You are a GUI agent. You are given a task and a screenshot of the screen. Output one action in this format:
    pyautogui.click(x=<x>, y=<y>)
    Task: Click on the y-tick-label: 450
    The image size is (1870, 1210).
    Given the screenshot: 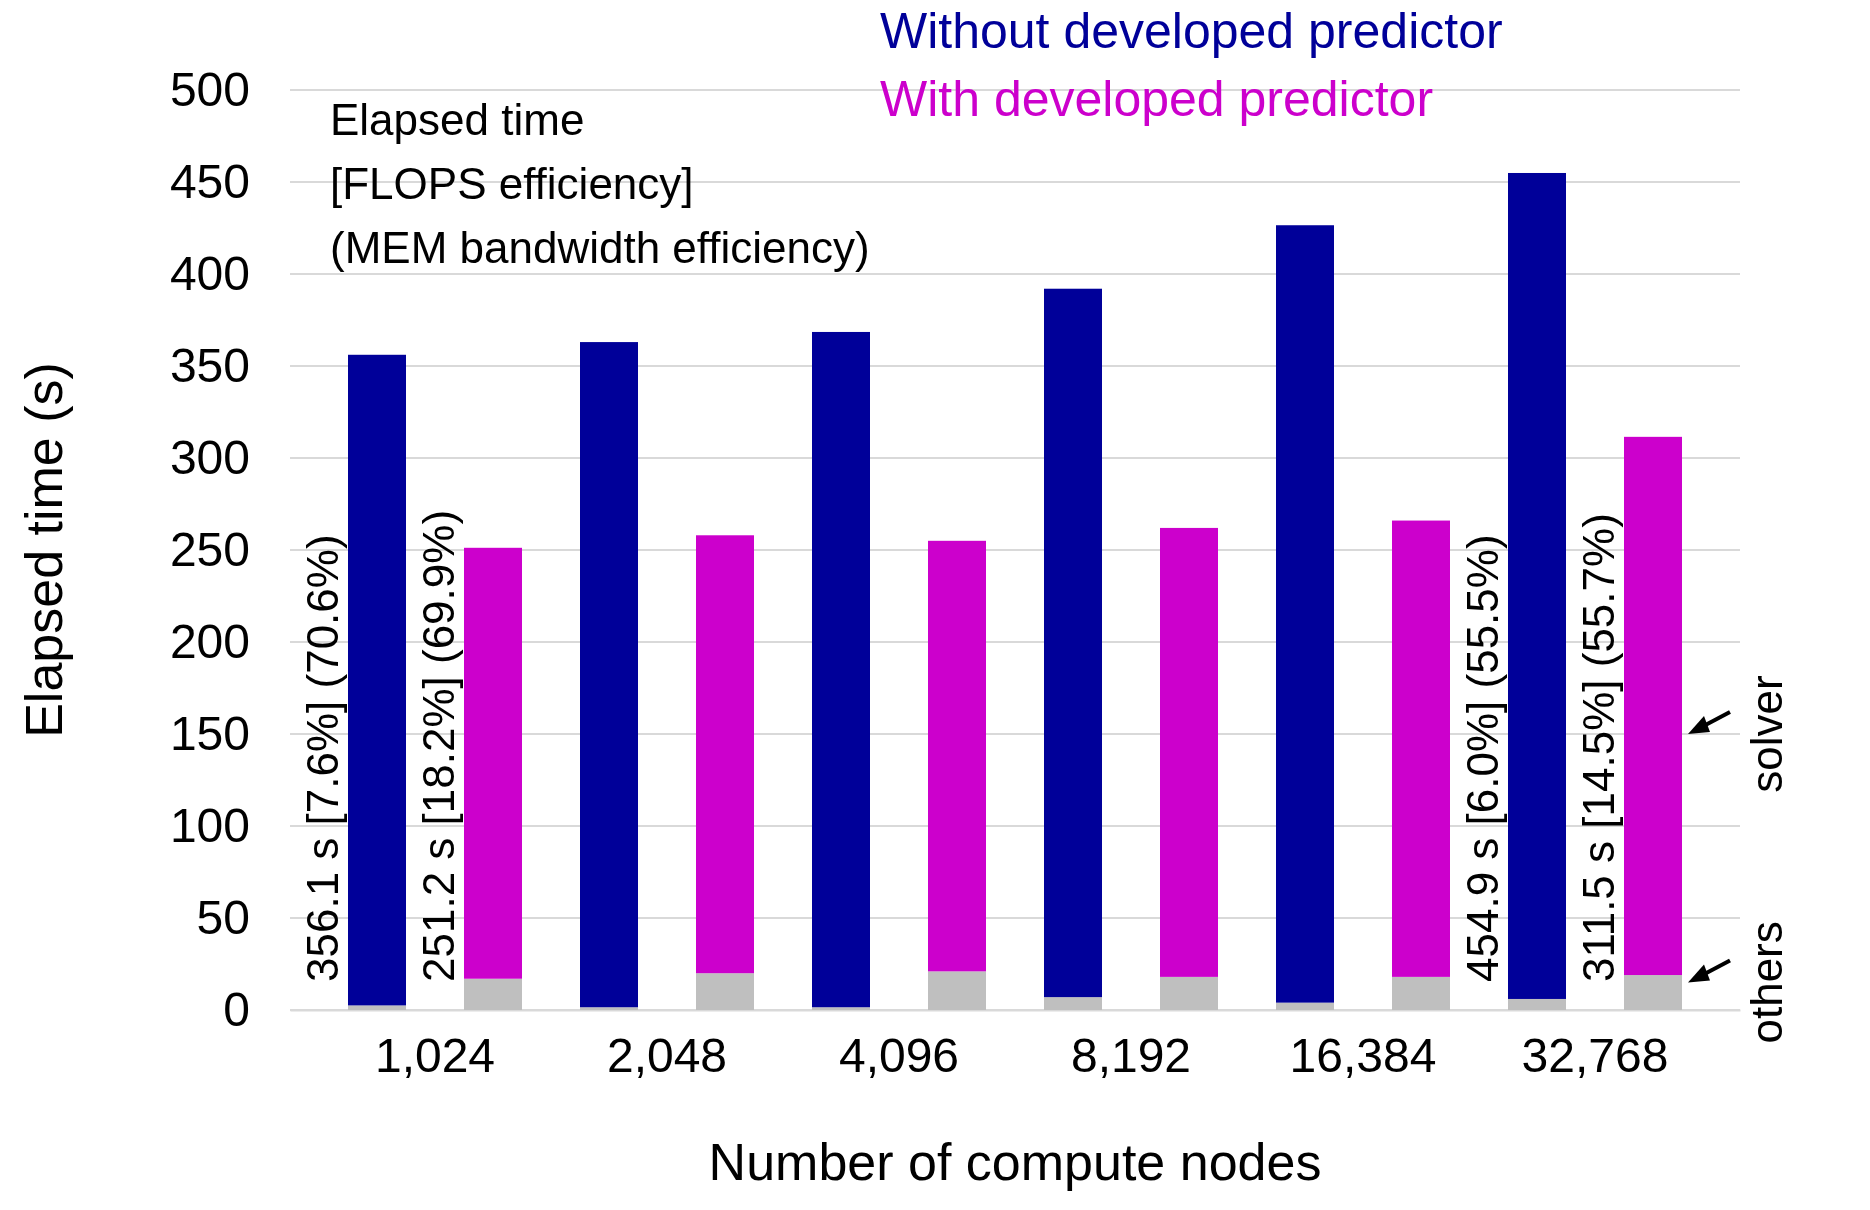 What is the action you would take?
    pyautogui.click(x=209, y=181)
    